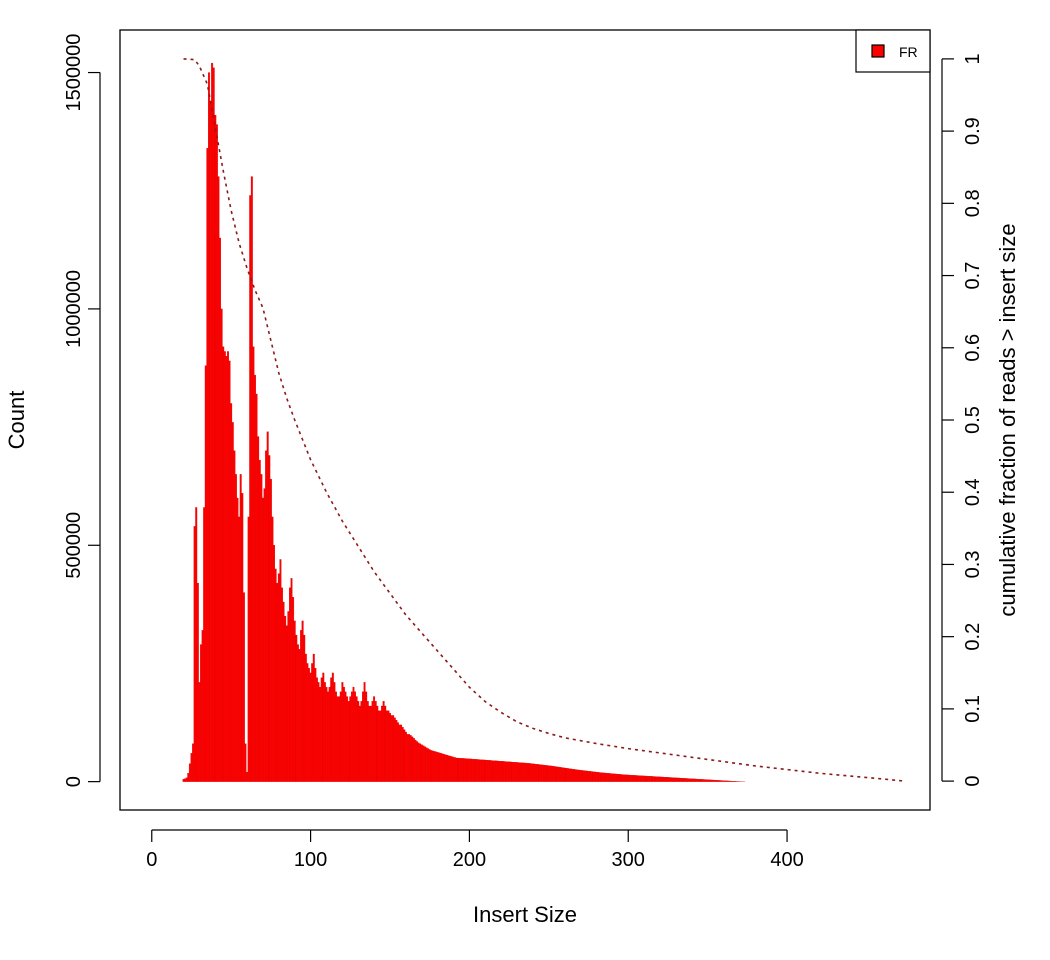  What do you see at coordinates (973, 58) in the screenshot?
I see `y2-tick-label: 1` at bounding box center [973, 58].